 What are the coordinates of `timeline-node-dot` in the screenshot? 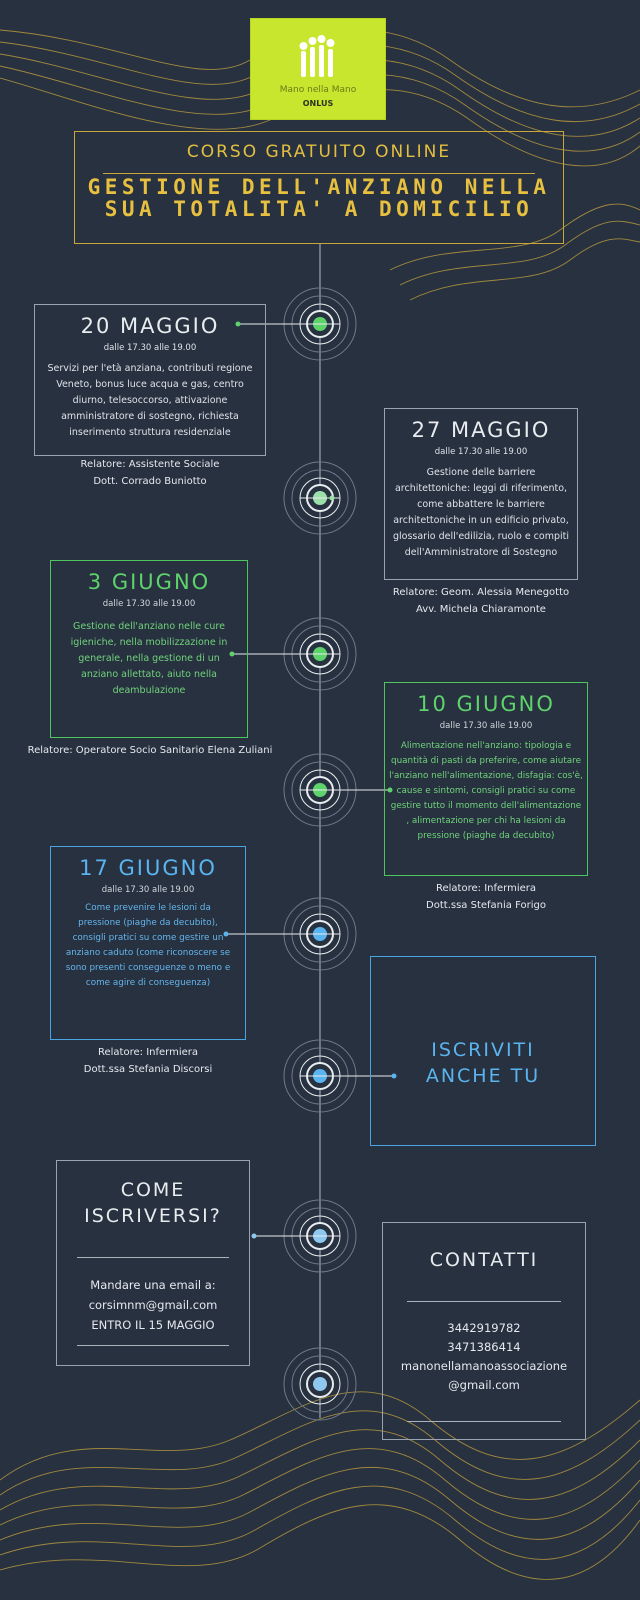 It's located at (320, 1384).